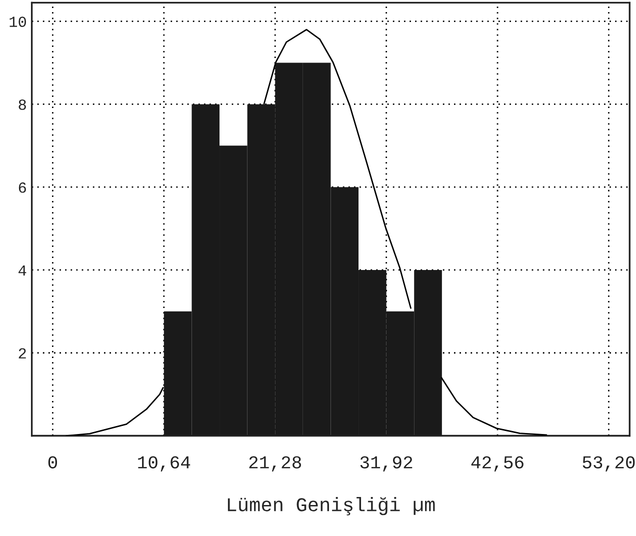  I want to click on y-tick-label: 6, so click(22, 187).